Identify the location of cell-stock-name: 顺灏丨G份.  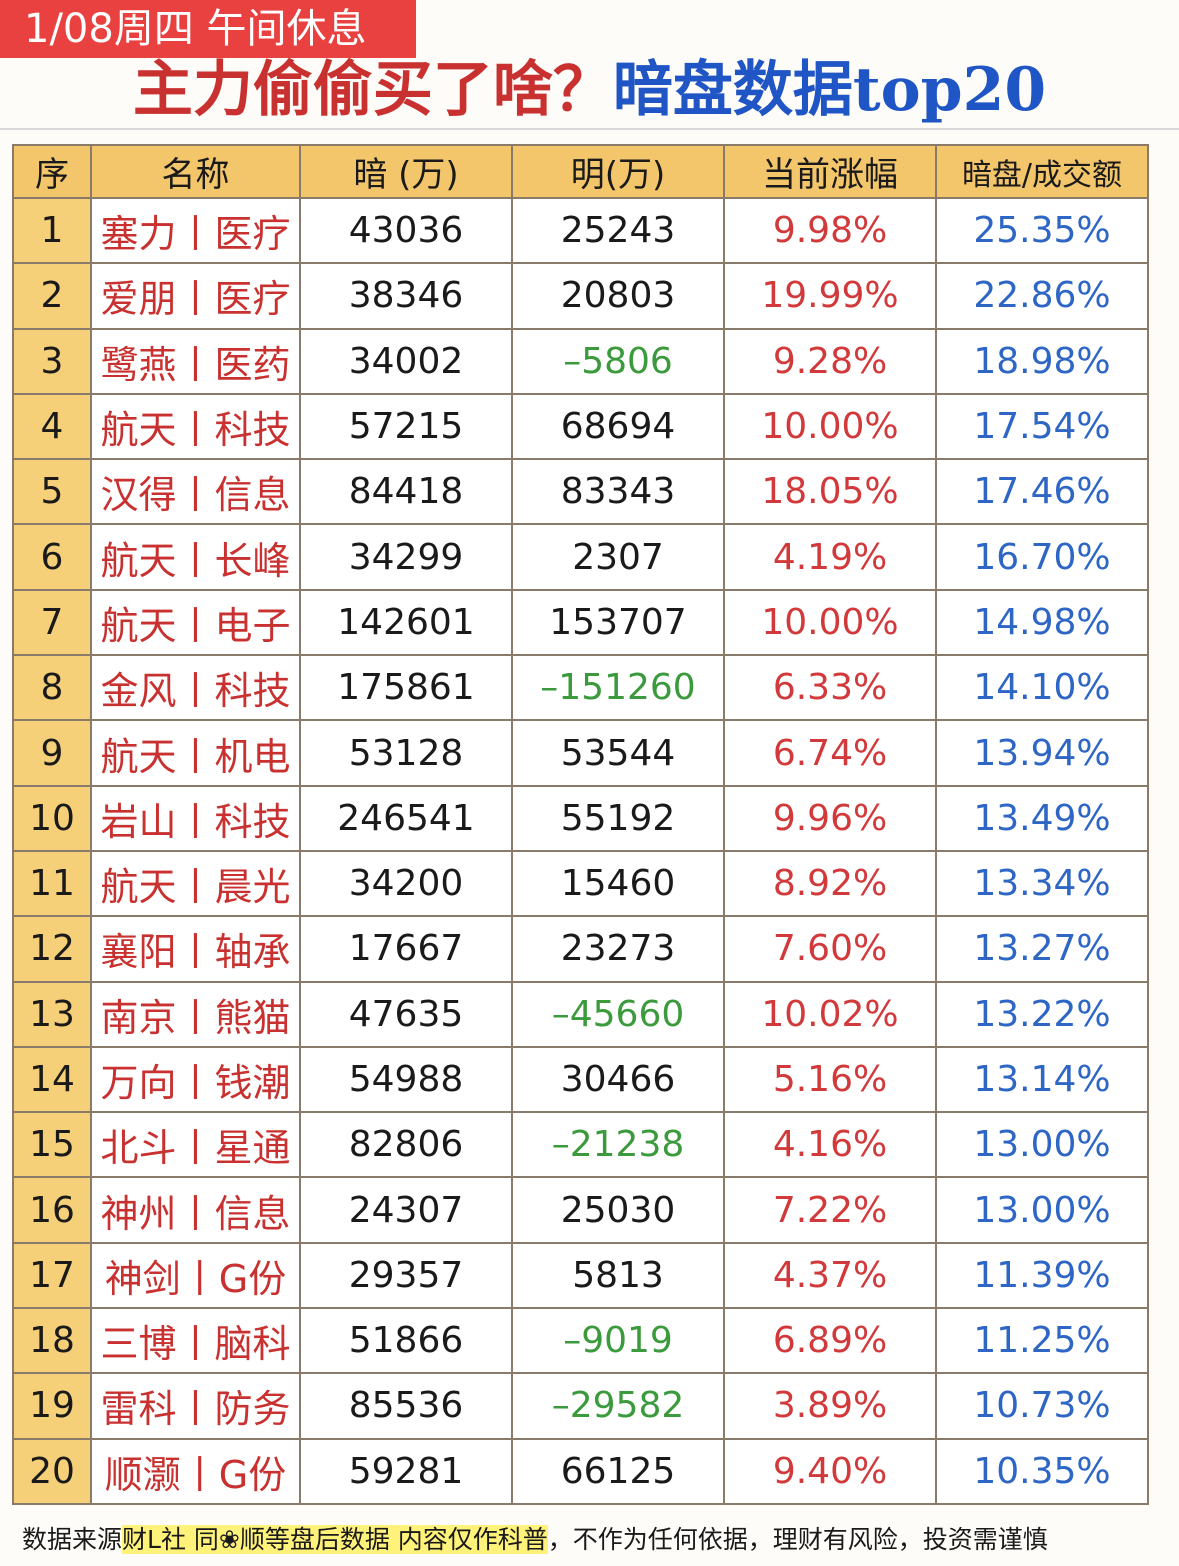
(195, 1471).